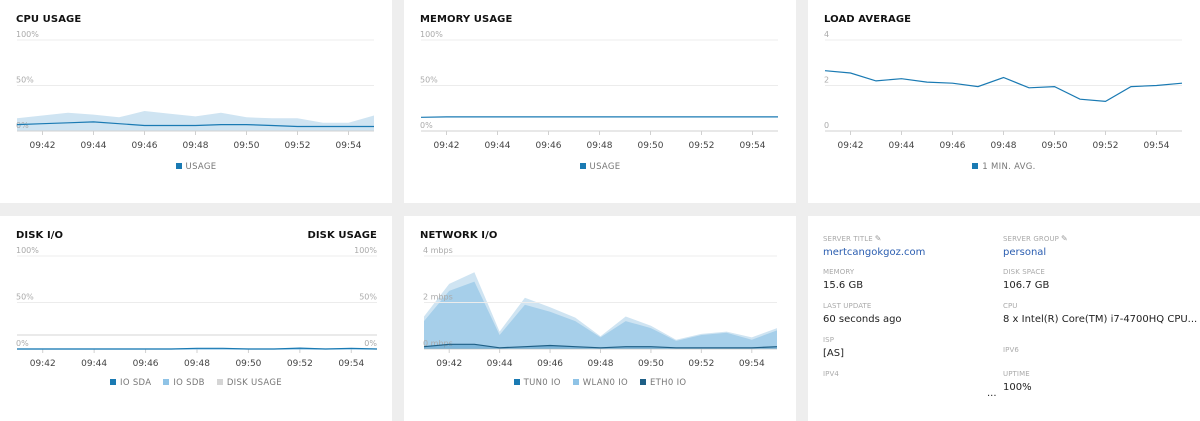 The image size is (1200, 421). What do you see at coordinates (829, 340) in the screenshot?
I see `isp-label: ISP` at bounding box center [829, 340].